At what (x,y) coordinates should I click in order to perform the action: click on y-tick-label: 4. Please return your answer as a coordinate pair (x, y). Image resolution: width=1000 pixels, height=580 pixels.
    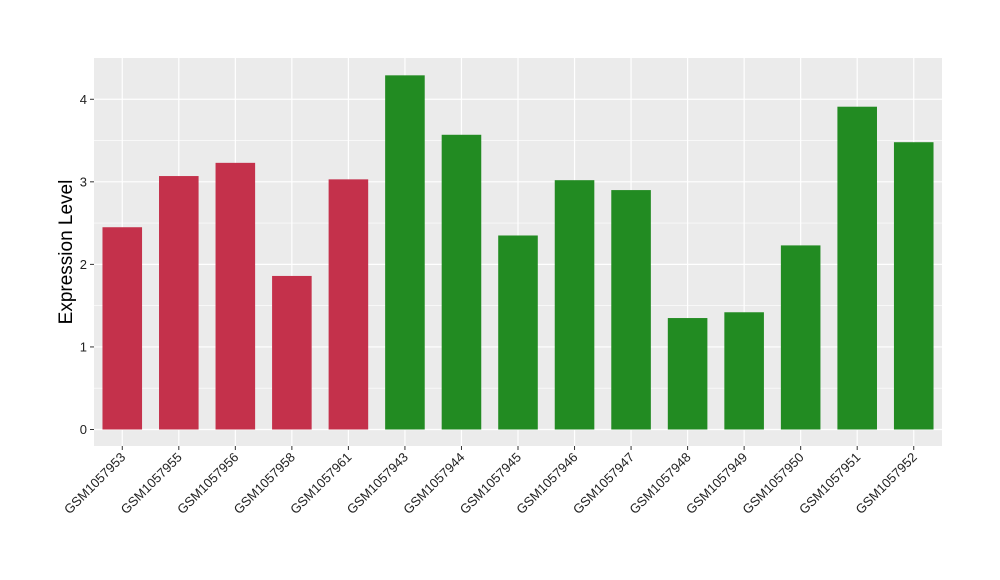
    Looking at the image, I should click on (83, 99).